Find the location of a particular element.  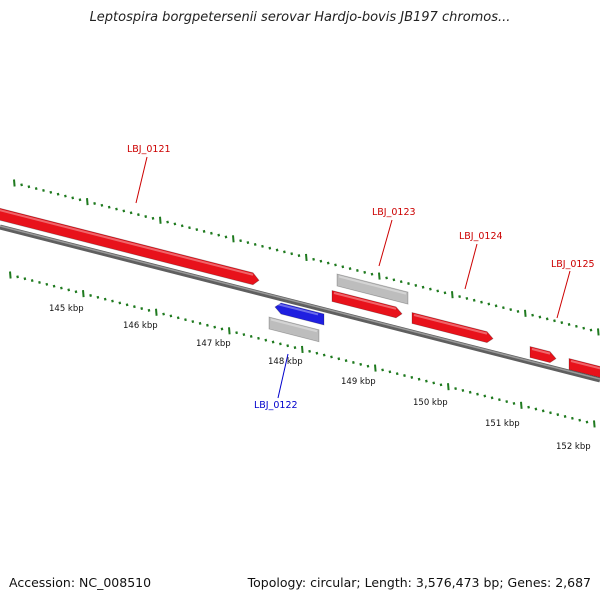

gene-LBJ_0126-partial is located at coordinates (584, 368).